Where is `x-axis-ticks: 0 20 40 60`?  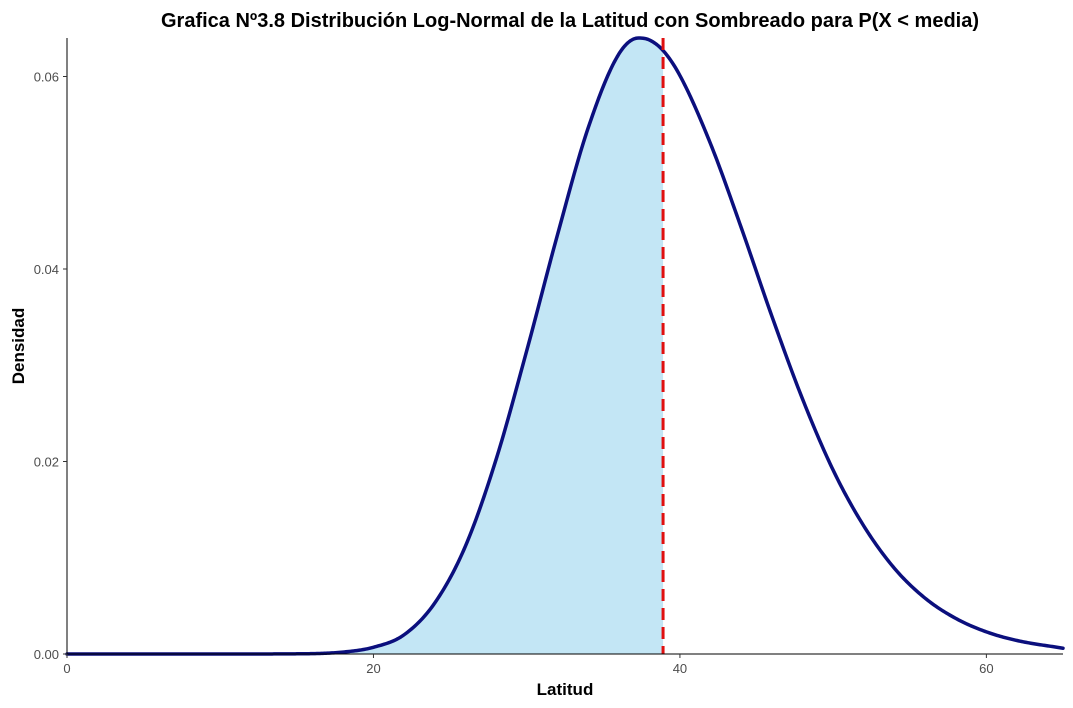 x-axis-ticks: 0 20 40 60 is located at coordinates (528, 665).